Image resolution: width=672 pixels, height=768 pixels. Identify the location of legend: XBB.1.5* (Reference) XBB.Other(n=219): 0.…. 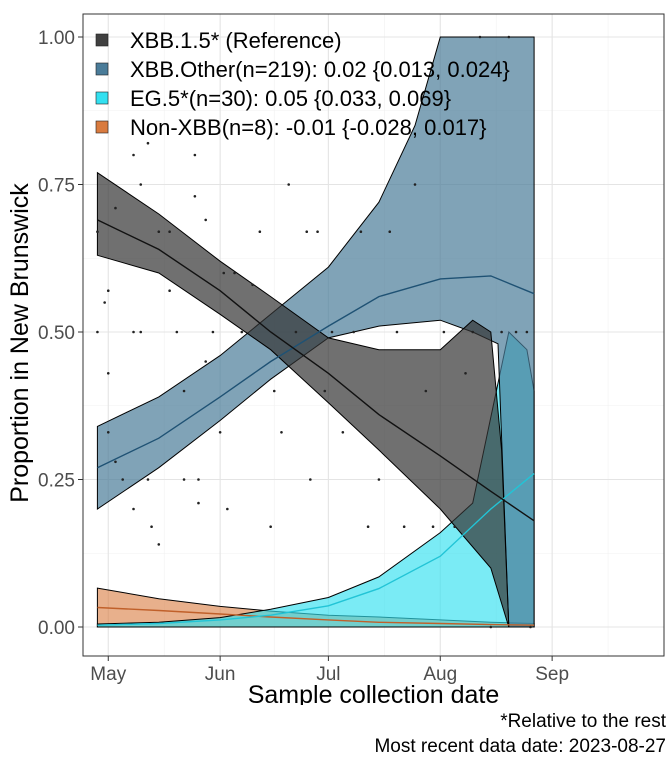
(302, 84).